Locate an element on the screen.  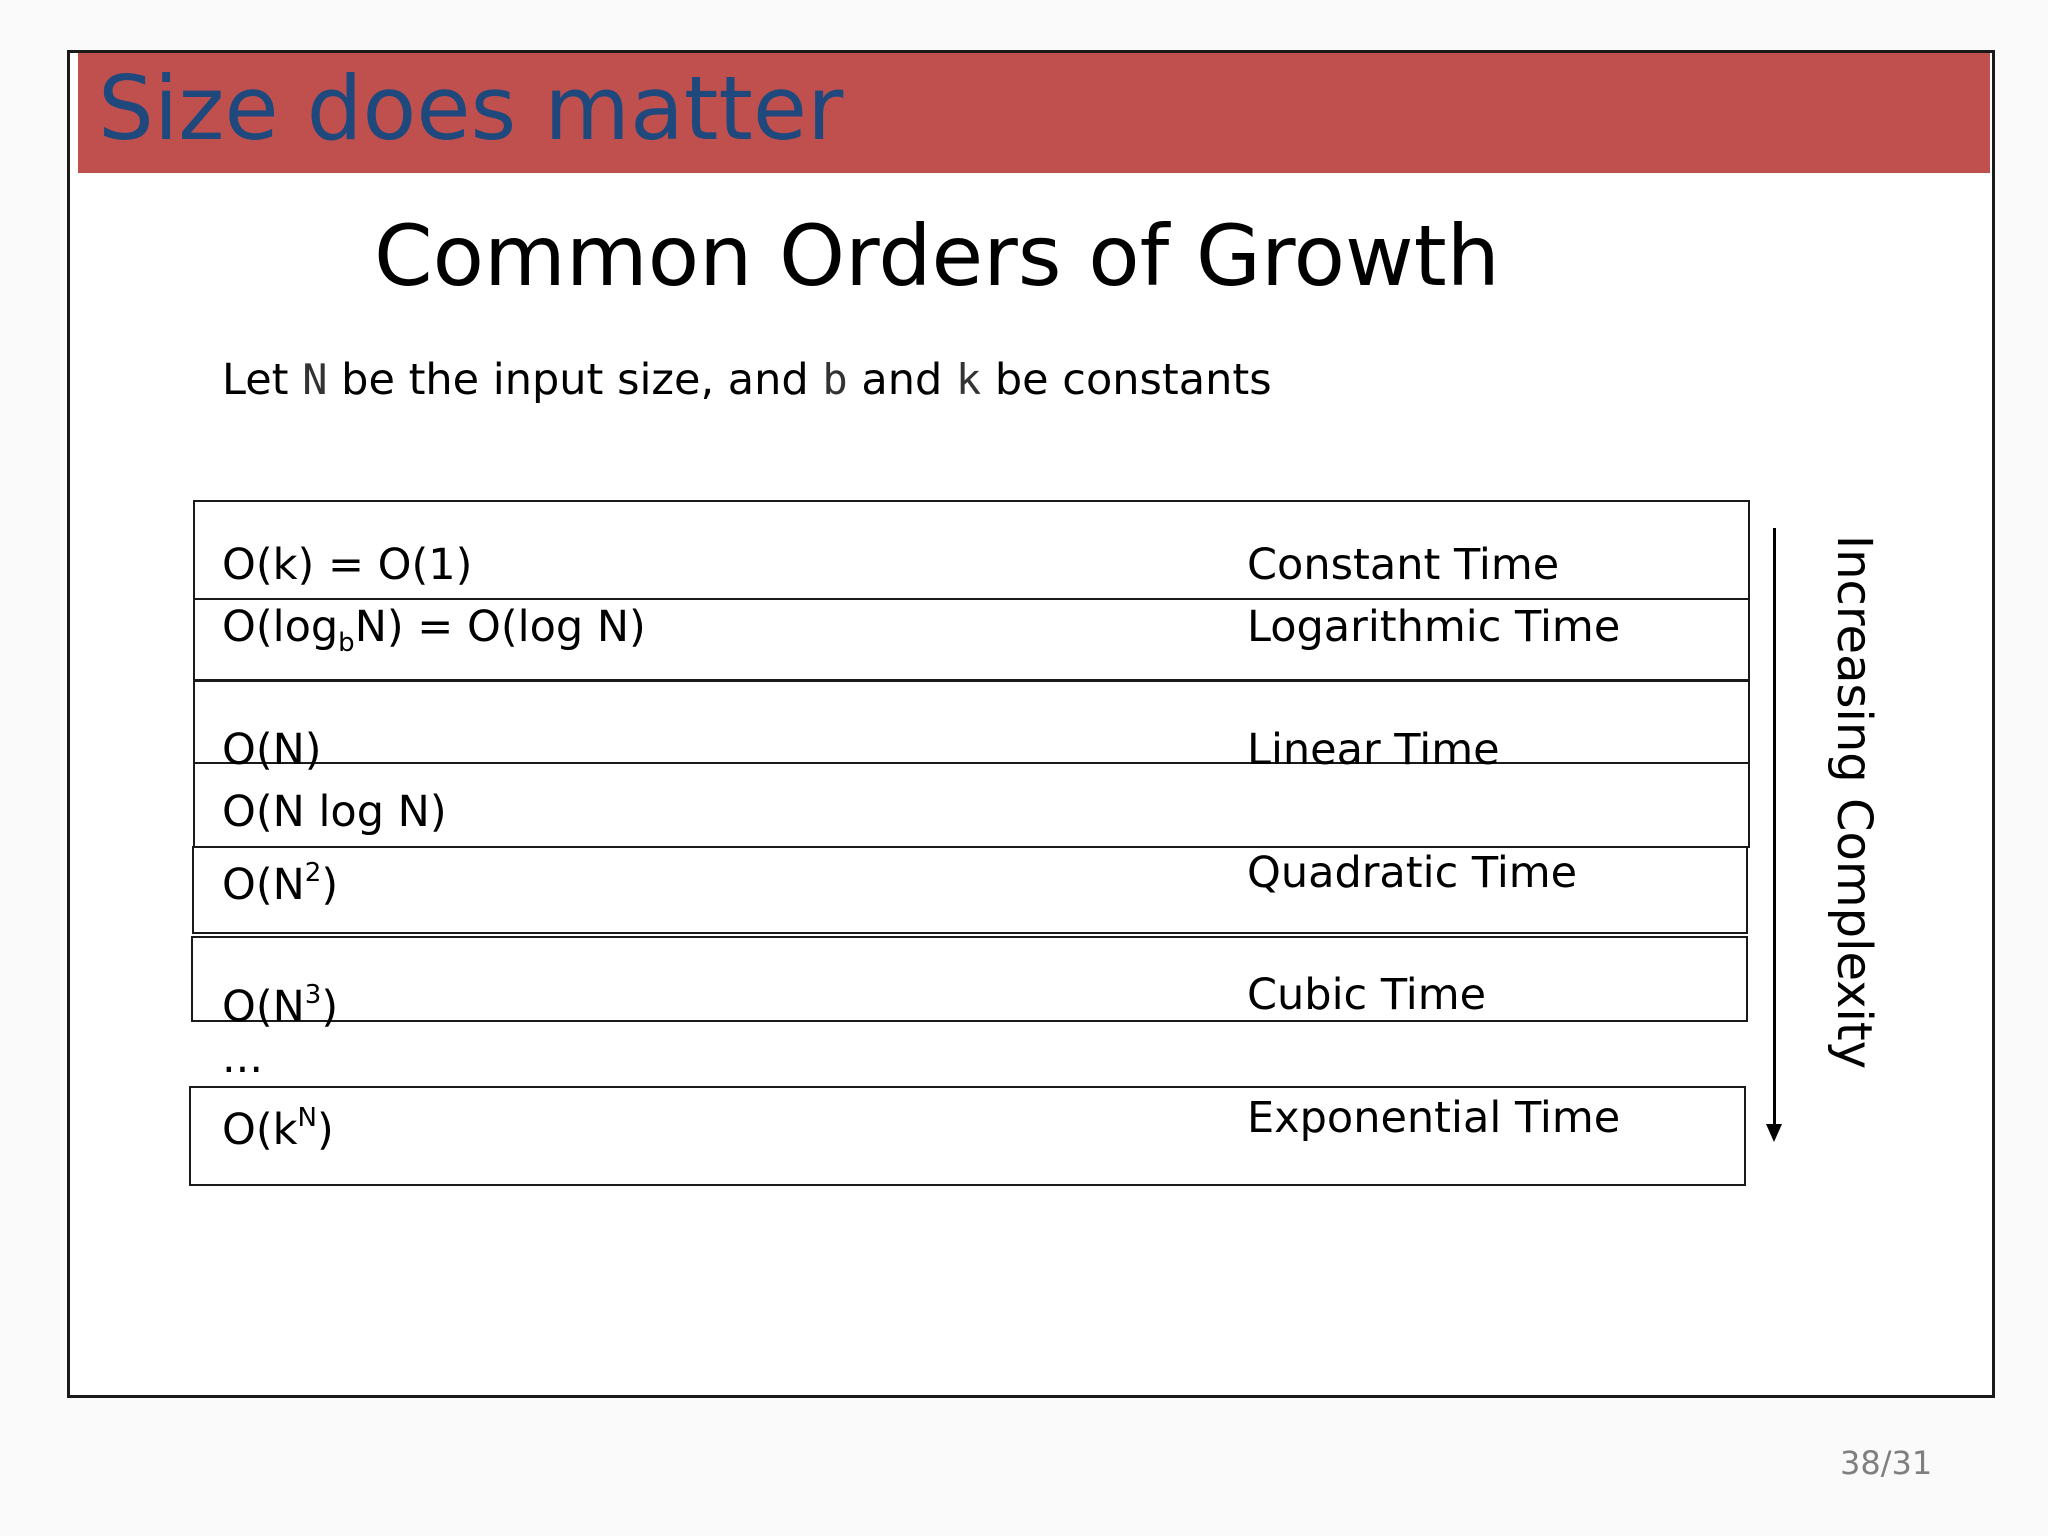
notation-exponential: O(kN) is located at coordinates (278, 1124).